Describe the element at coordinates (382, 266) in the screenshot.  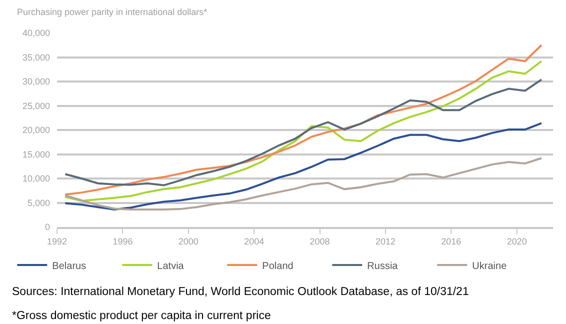
I see `legend-label: Russia` at that location.